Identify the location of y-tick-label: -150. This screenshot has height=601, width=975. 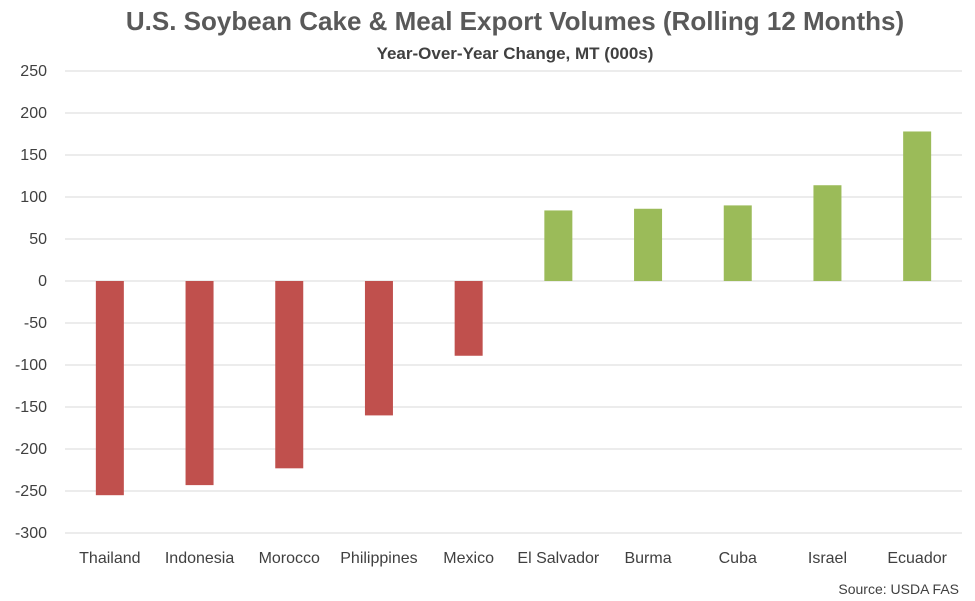
(31, 407).